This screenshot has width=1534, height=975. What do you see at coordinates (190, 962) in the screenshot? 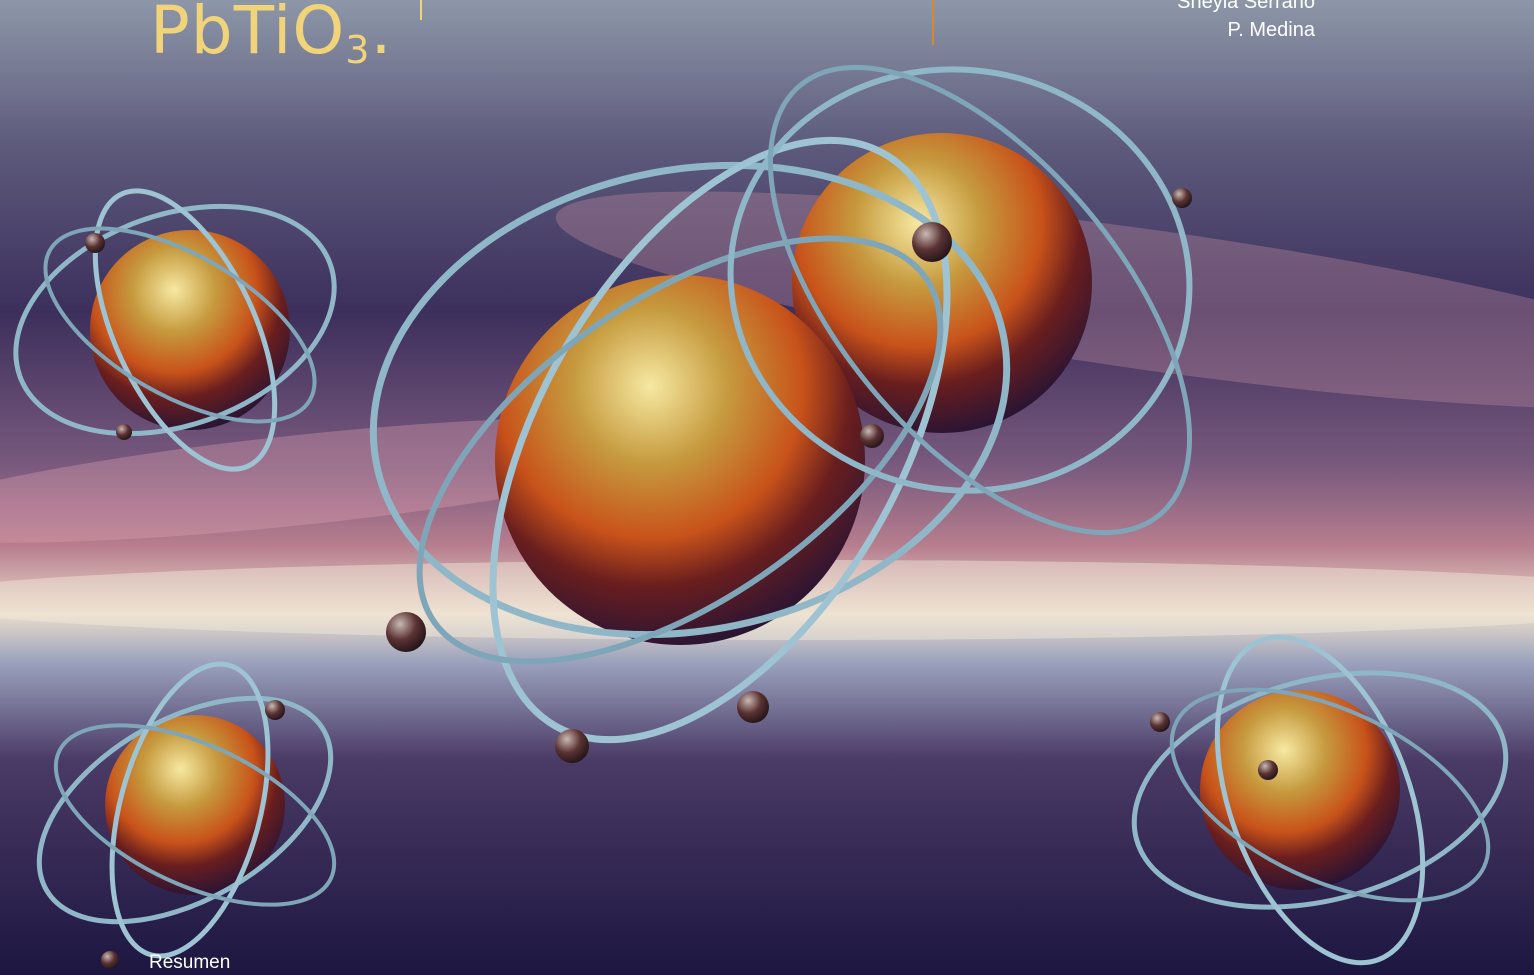
I see `section-label-resumen: Resumen` at bounding box center [190, 962].